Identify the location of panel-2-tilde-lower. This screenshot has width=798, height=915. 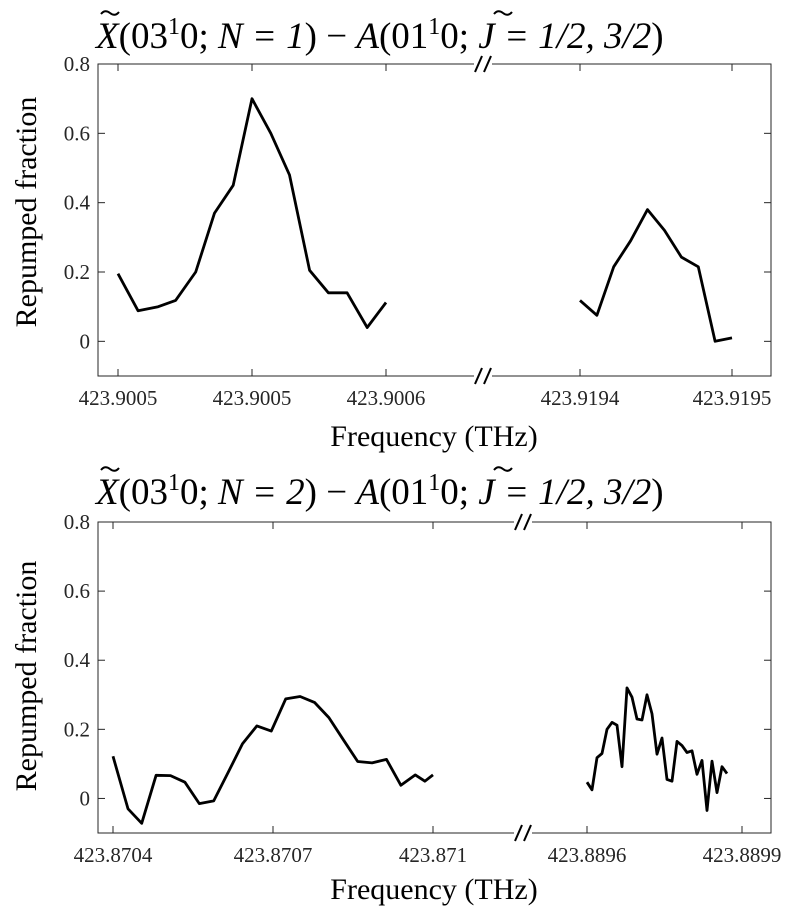
(110, 469).